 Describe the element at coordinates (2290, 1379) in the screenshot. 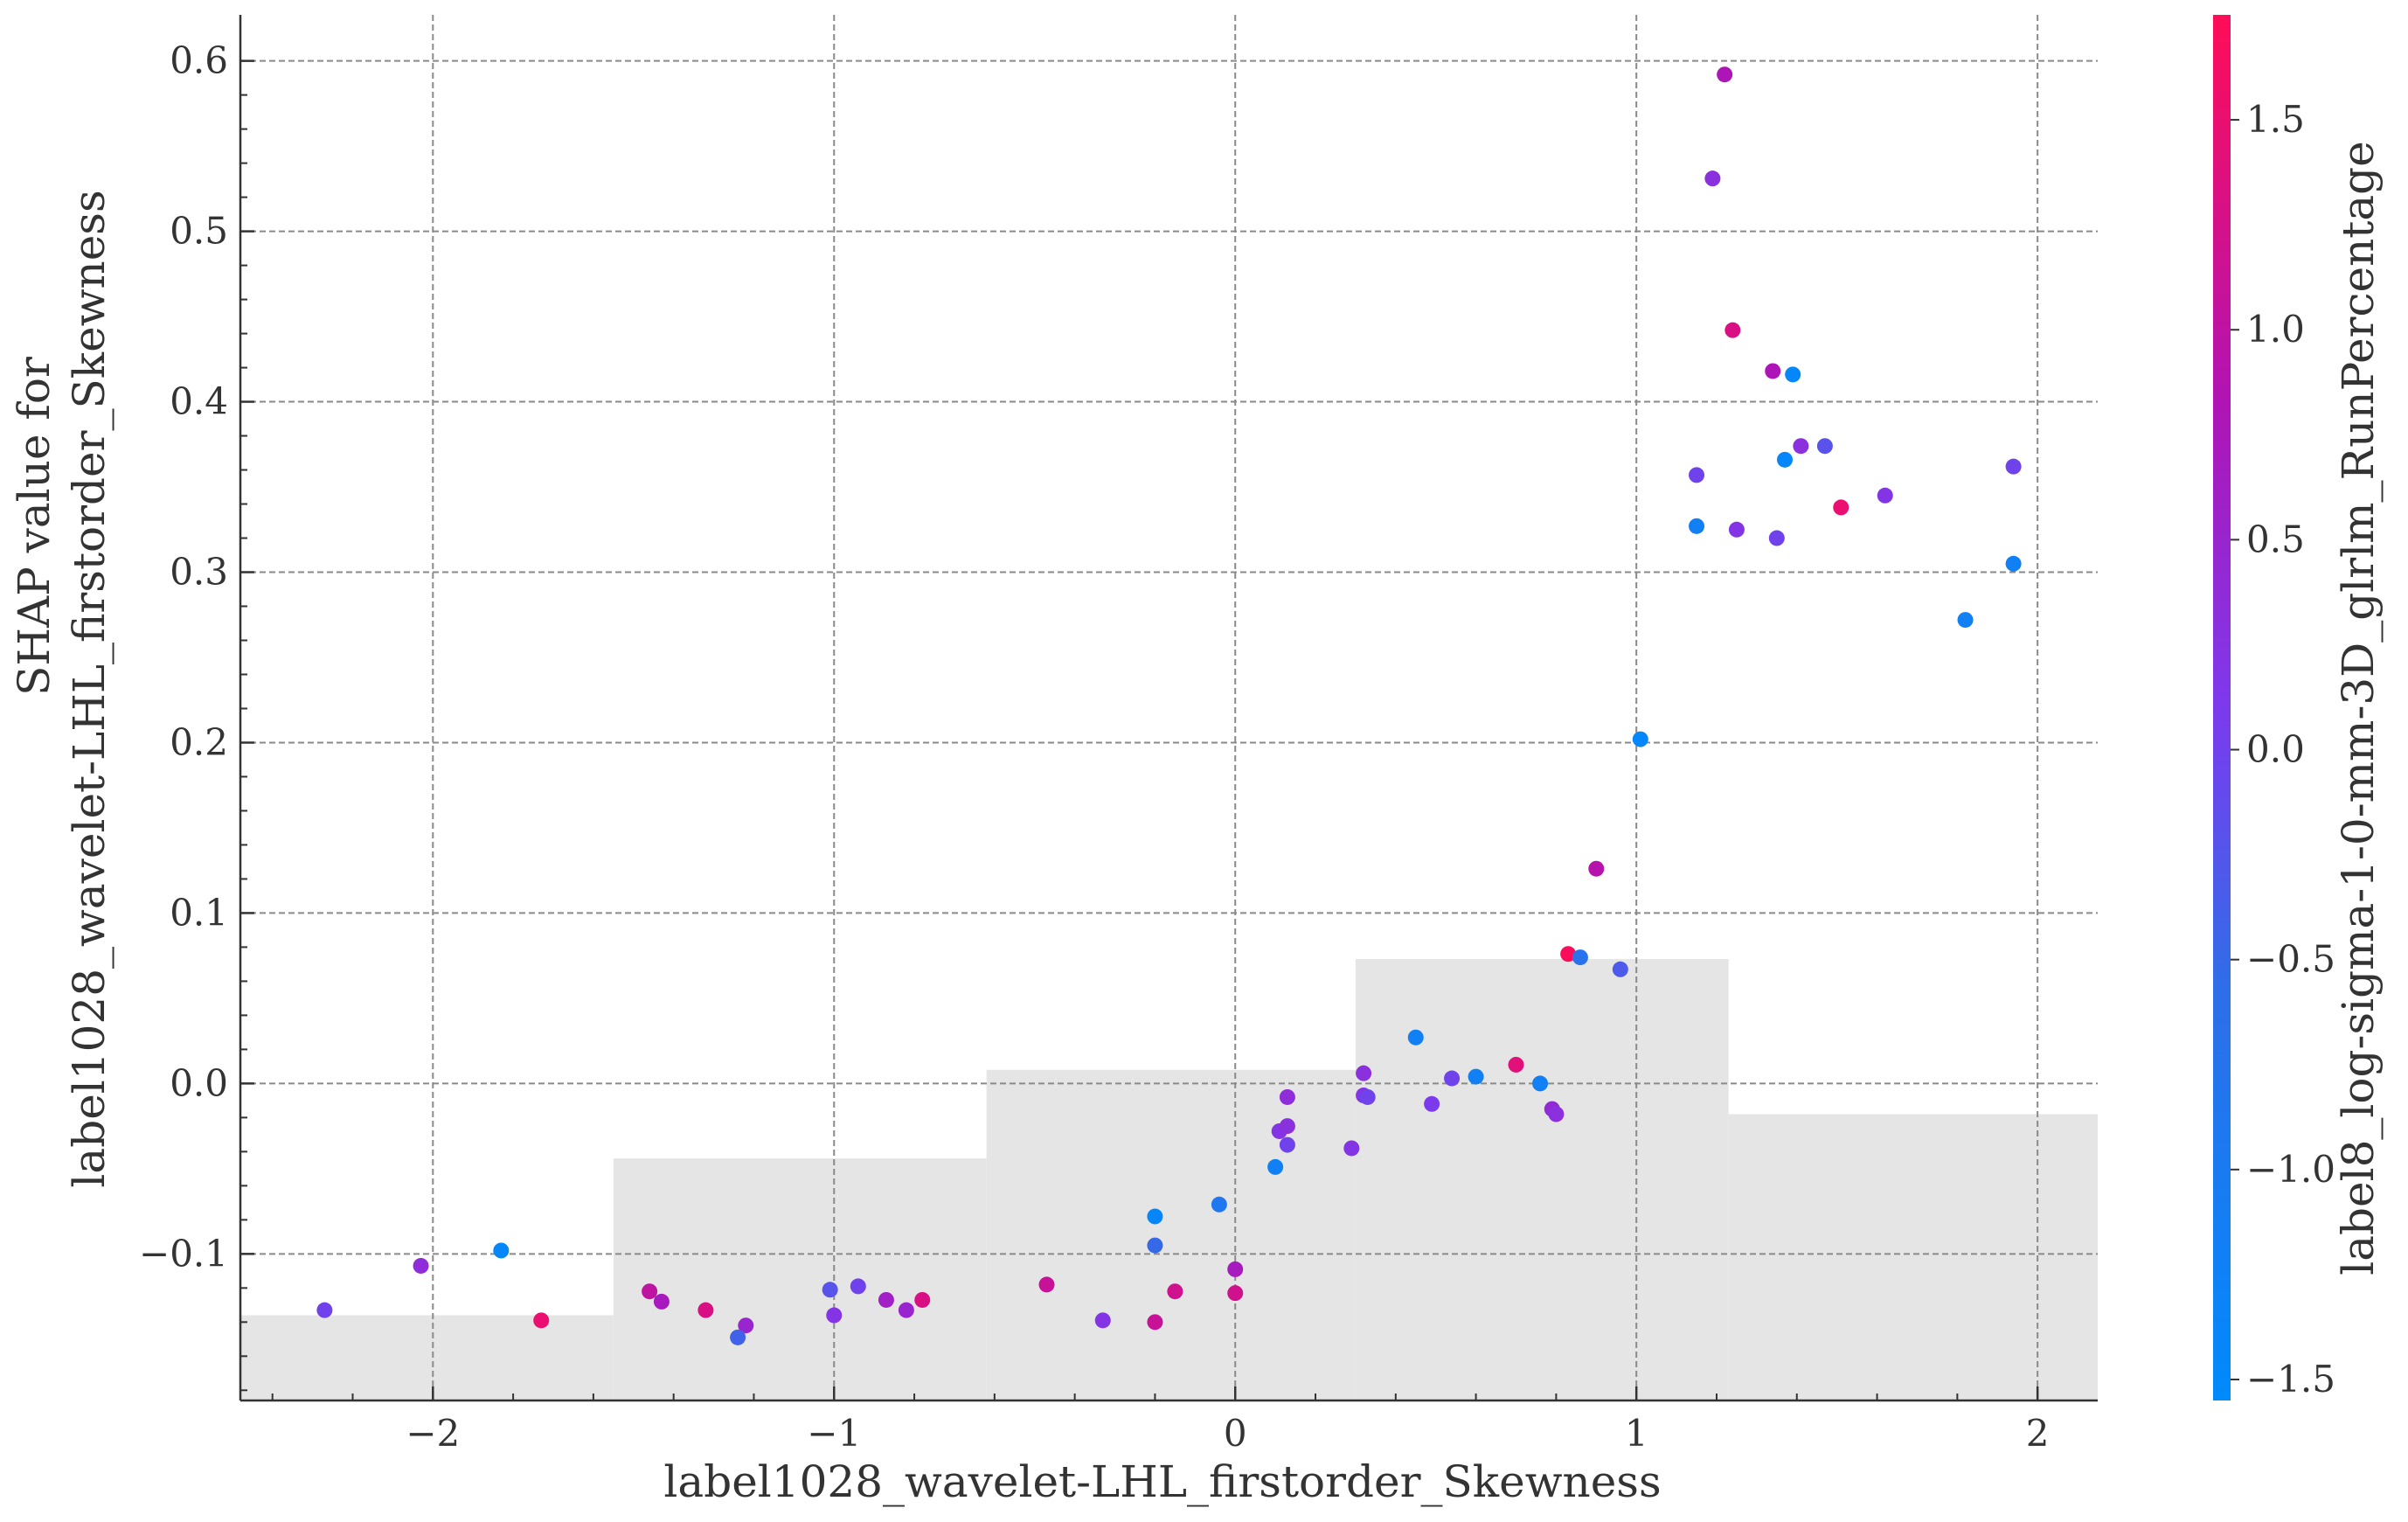

I see `colorbar-tick-label: −1.5` at that location.